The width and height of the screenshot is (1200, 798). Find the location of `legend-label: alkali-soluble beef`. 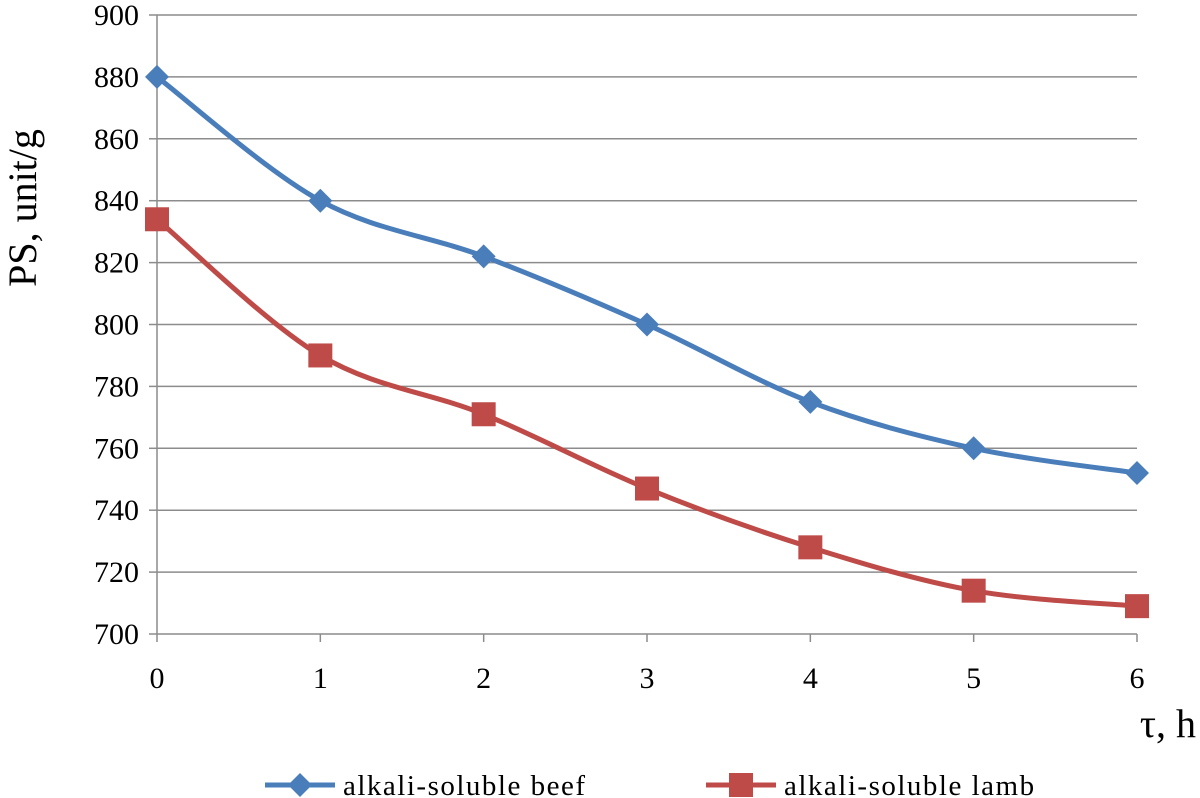

legend-label: alkali-soluble beef is located at coordinates (465, 784).